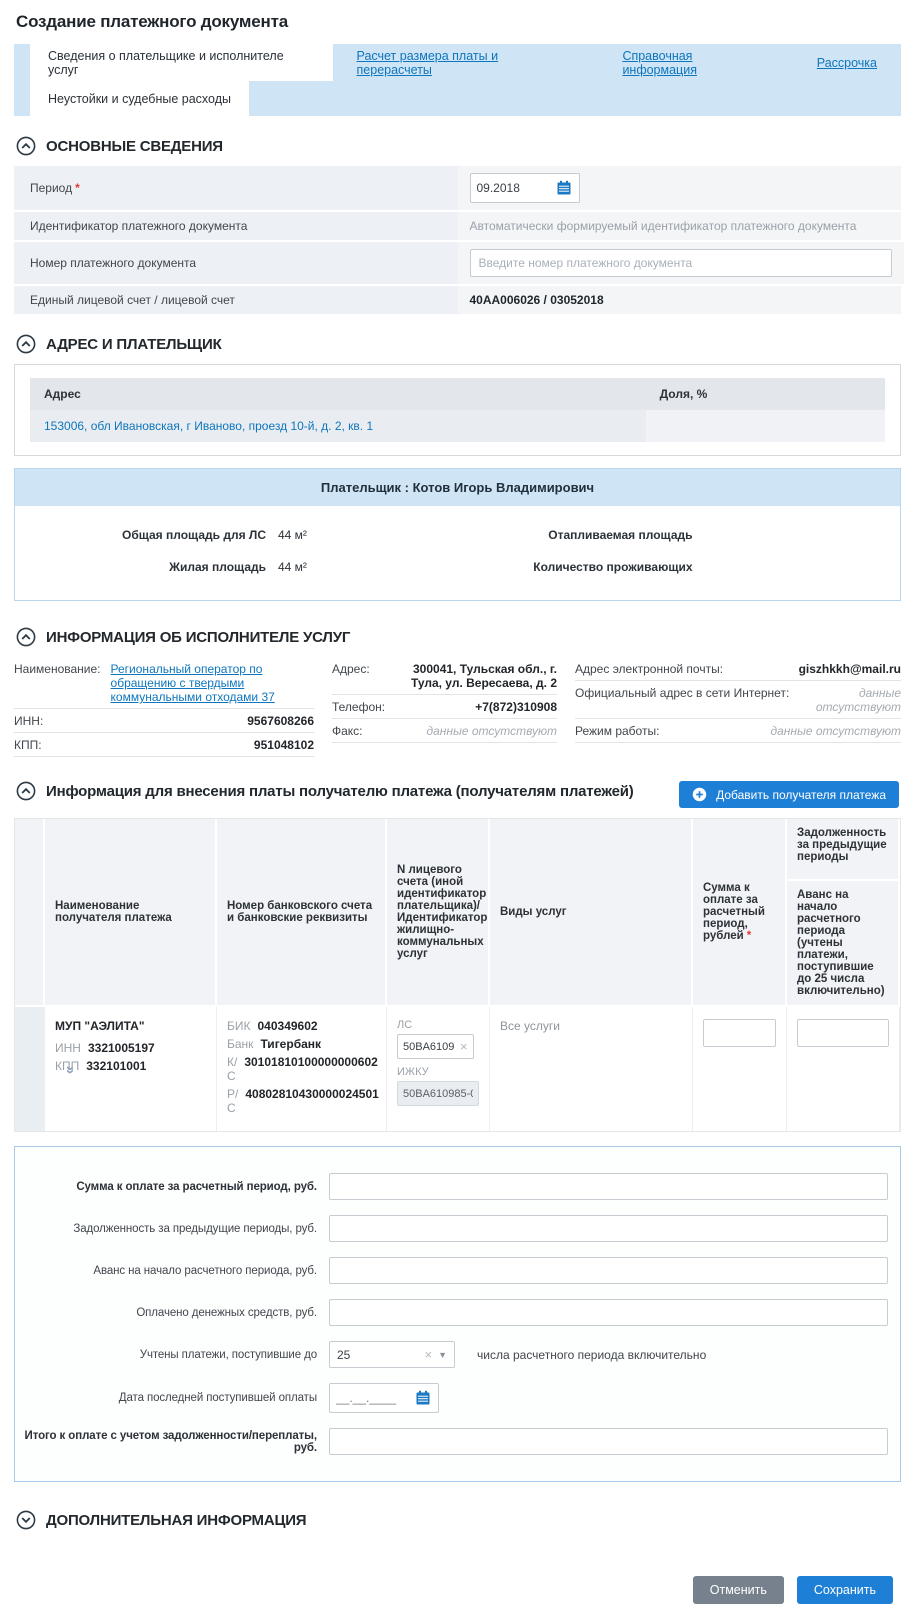  I want to click on address-table-header: Адрес Доля, %, so click(457, 394).